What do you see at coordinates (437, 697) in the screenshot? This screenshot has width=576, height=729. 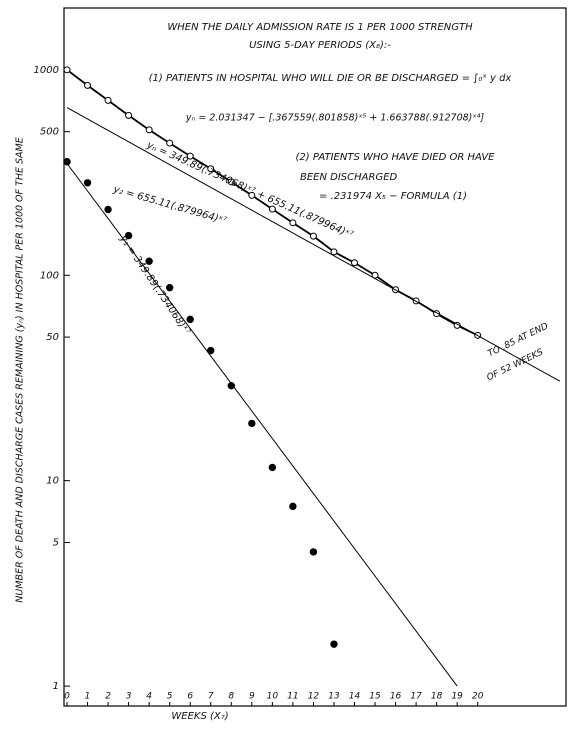 I see `x-tick-label: 18` at bounding box center [437, 697].